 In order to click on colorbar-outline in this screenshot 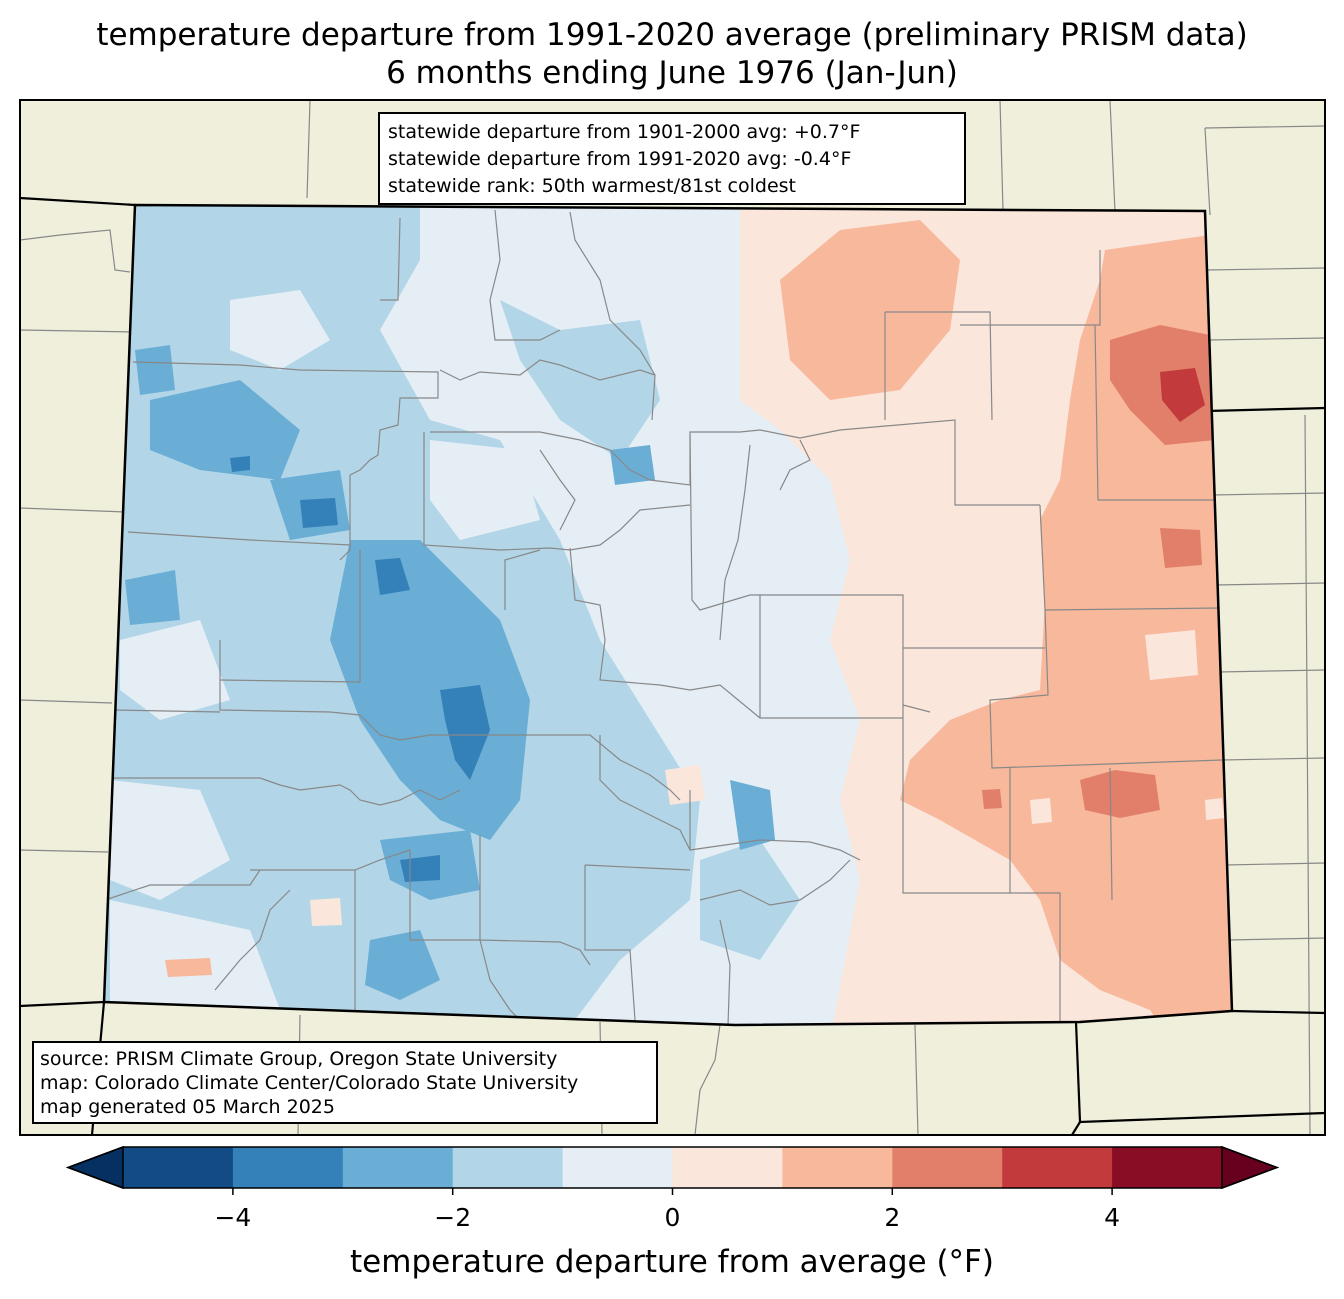, I will do `click(672, 1167)`.